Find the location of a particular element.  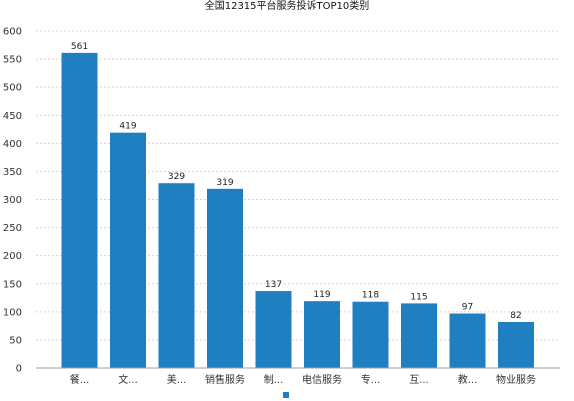

x-tick-label: 电信服务 is located at coordinates (322, 379).